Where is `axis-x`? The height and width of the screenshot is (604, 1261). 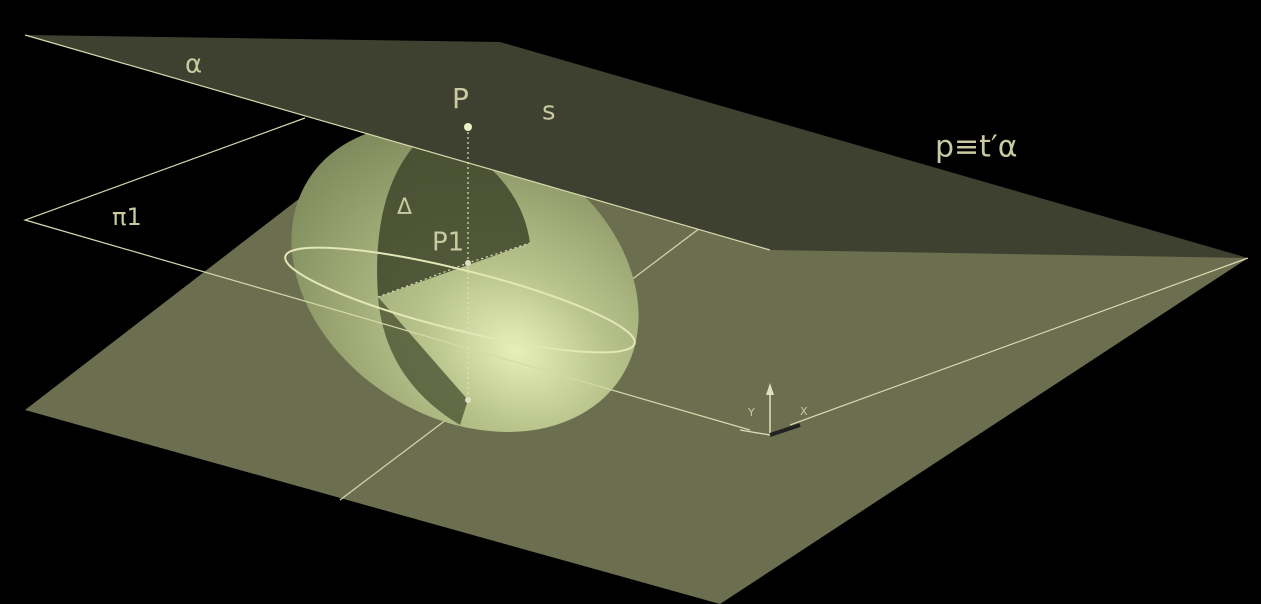
axis-x is located at coordinates (785, 430).